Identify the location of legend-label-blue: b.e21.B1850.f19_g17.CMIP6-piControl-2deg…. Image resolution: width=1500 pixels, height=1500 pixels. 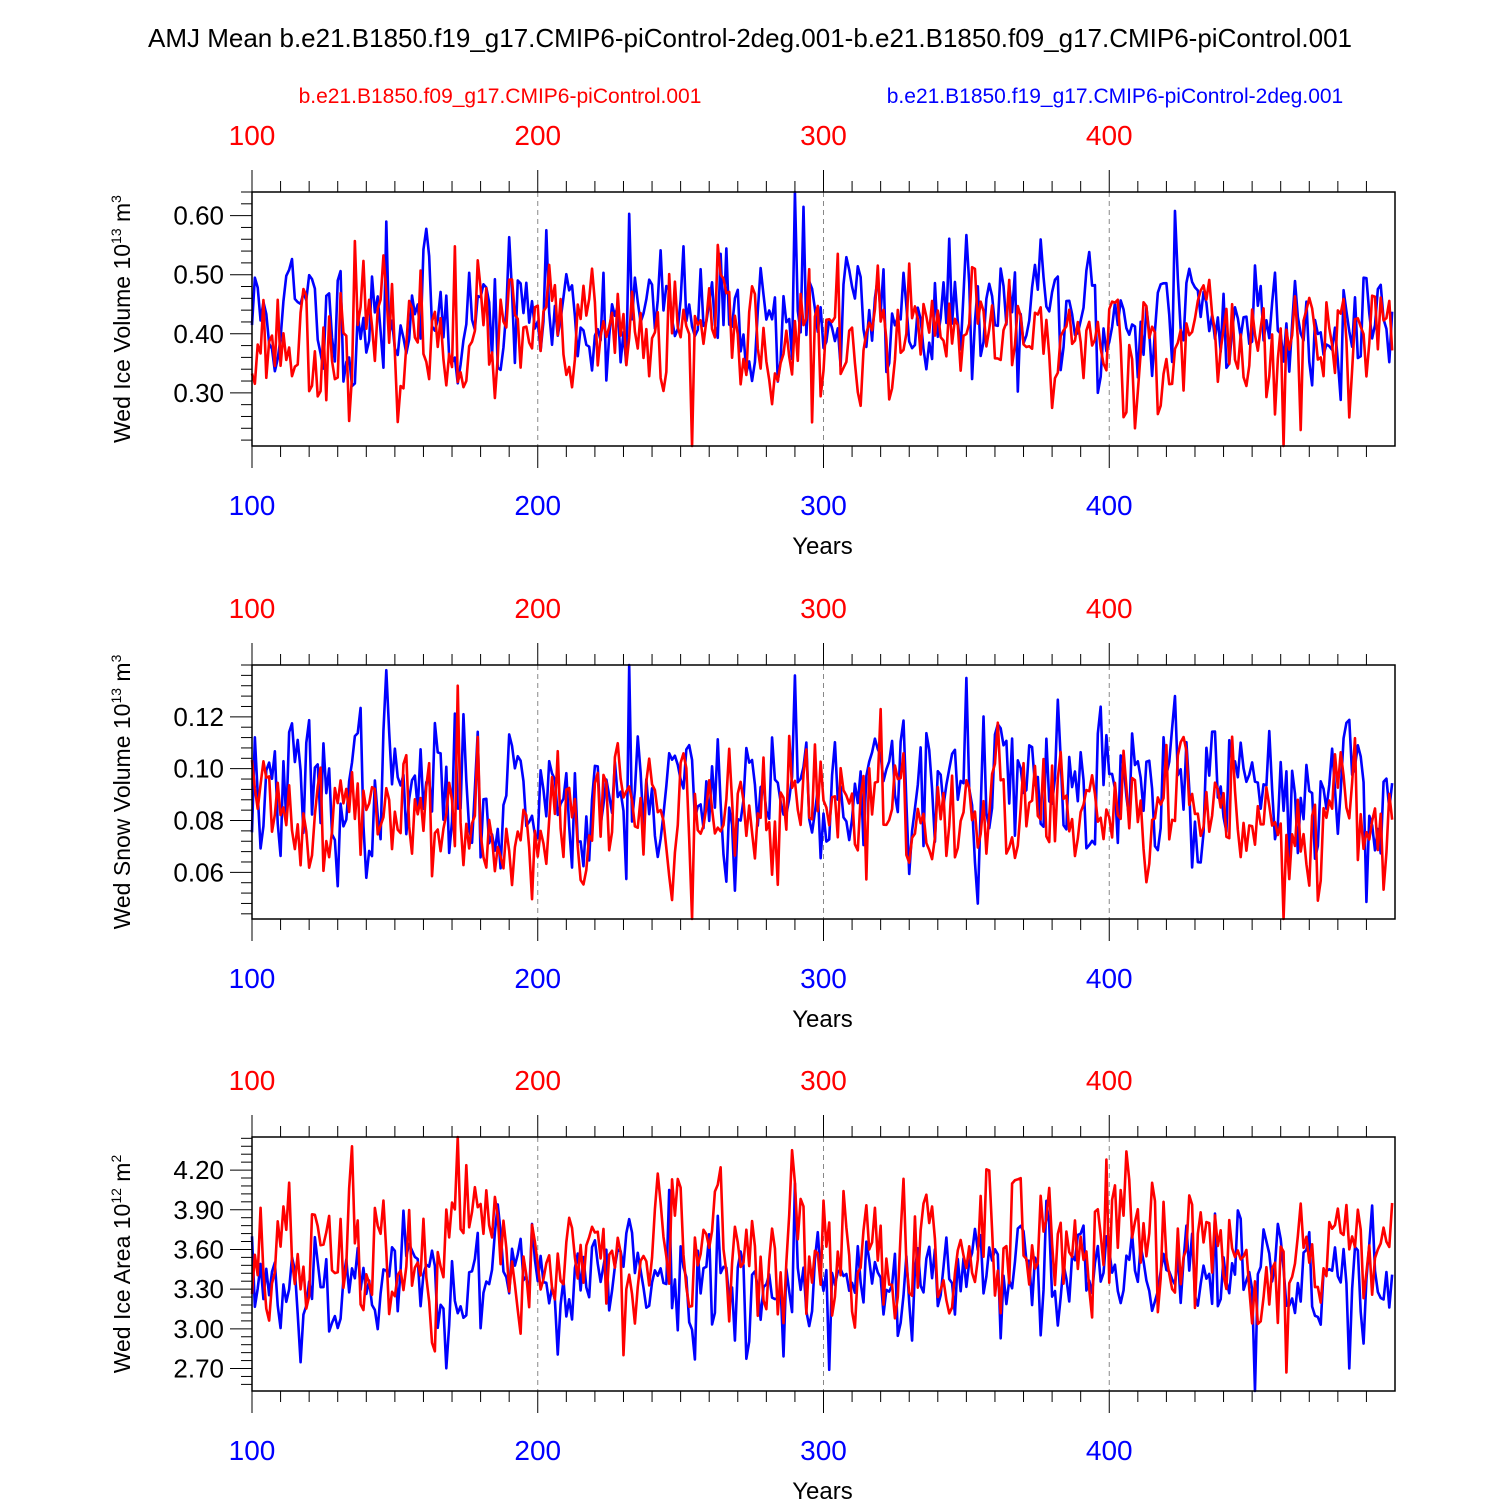
(1115, 96).